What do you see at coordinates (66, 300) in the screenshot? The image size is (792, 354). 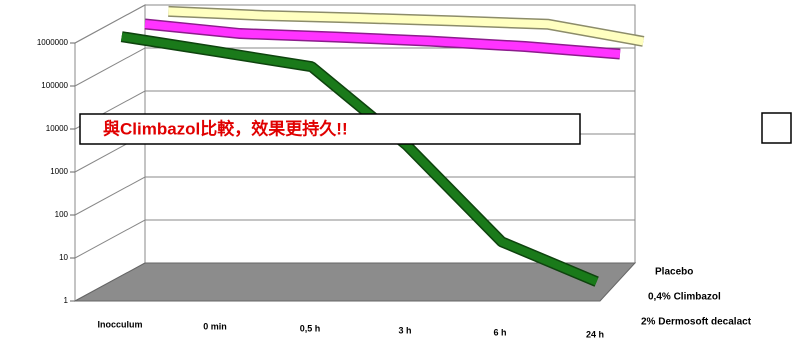 I see `y-tick-label: 1` at bounding box center [66, 300].